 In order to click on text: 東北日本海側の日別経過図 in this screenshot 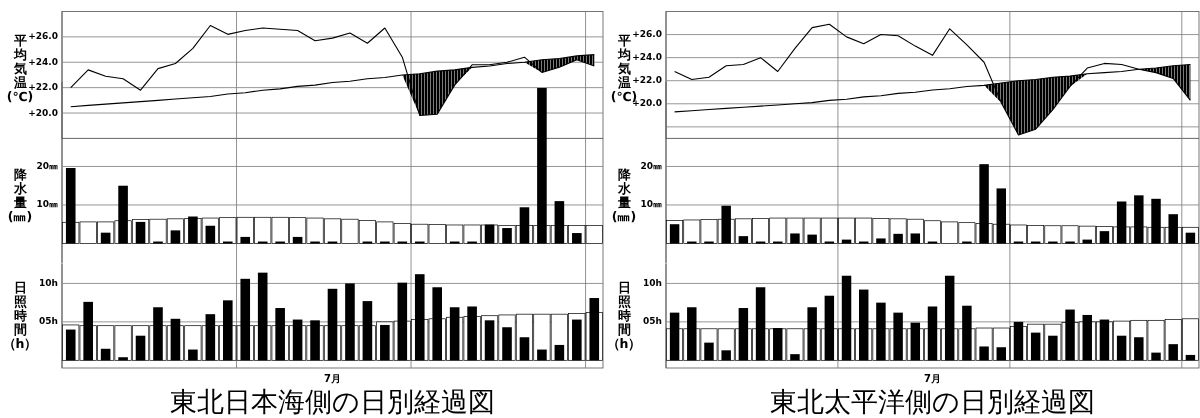, I will do `click(332, 401)`.